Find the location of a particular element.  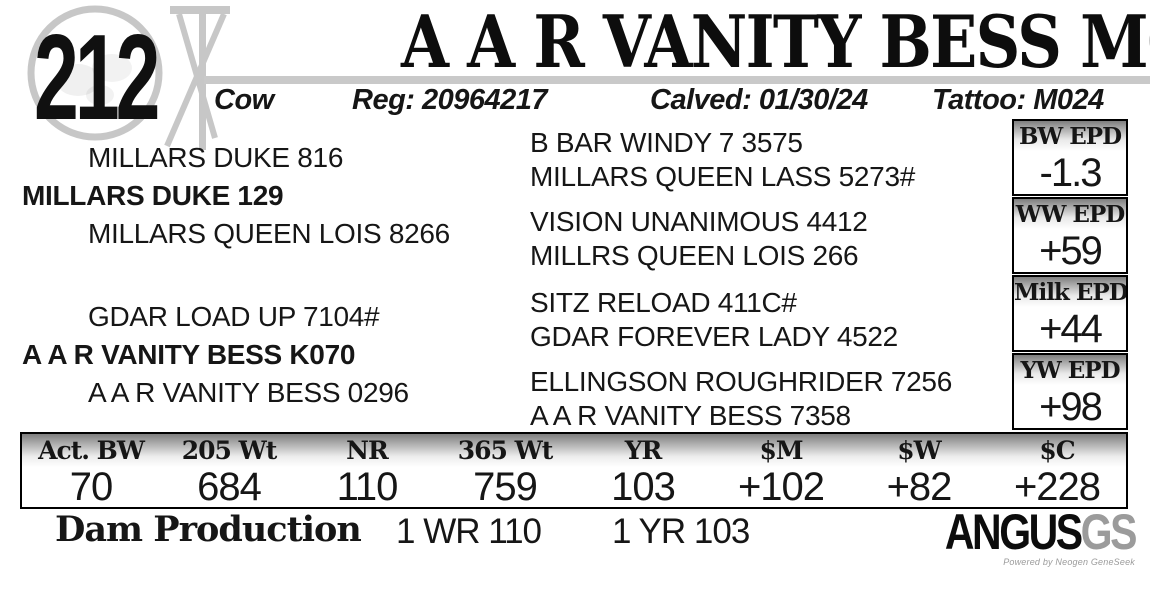

dam-production-label: Dam Production is located at coordinates (208, 529).